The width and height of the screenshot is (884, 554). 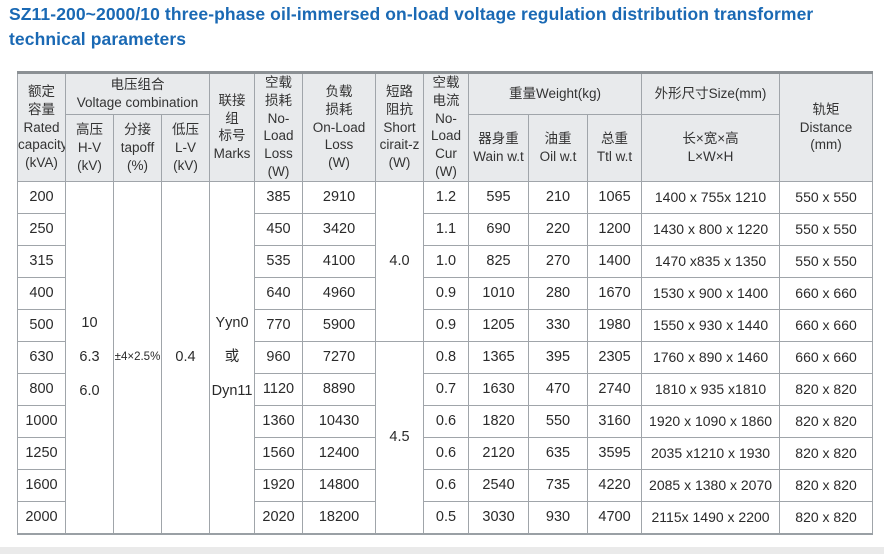 I want to click on cell-body-weight: 2120, so click(x=499, y=453).